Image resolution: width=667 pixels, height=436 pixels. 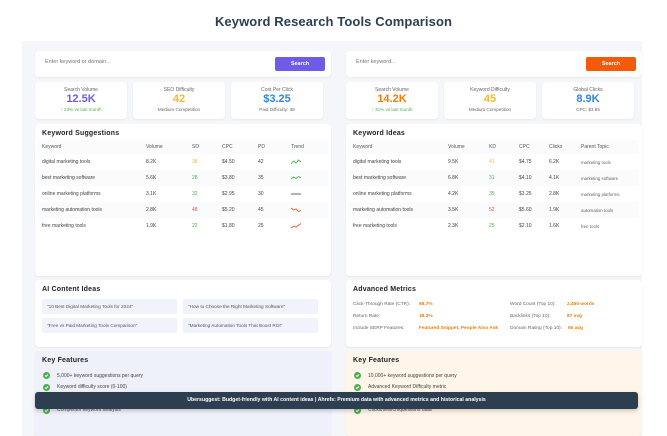 What do you see at coordinates (195, 226) in the screenshot?
I see `sd-cell: 22` at bounding box center [195, 226].